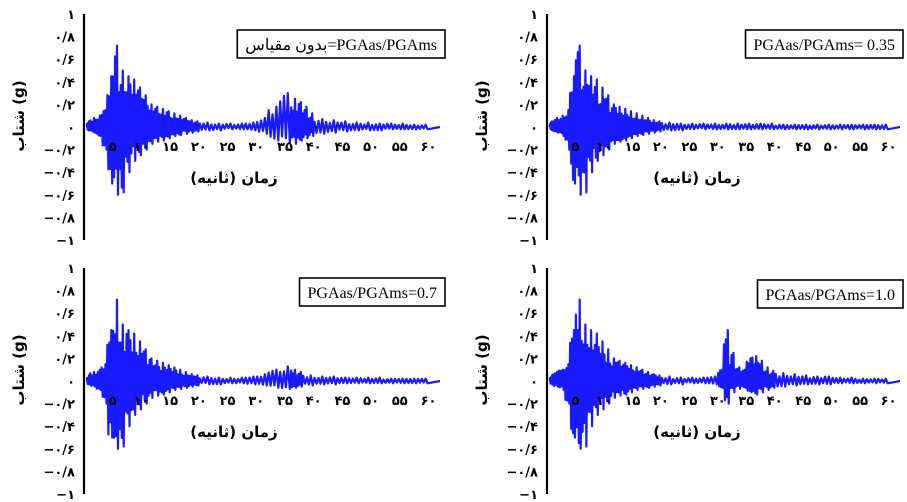 The width and height of the screenshot is (907, 502). I want to click on chart-title: بدون مقیاس=PGAas/PGAms, so click(341, 45).